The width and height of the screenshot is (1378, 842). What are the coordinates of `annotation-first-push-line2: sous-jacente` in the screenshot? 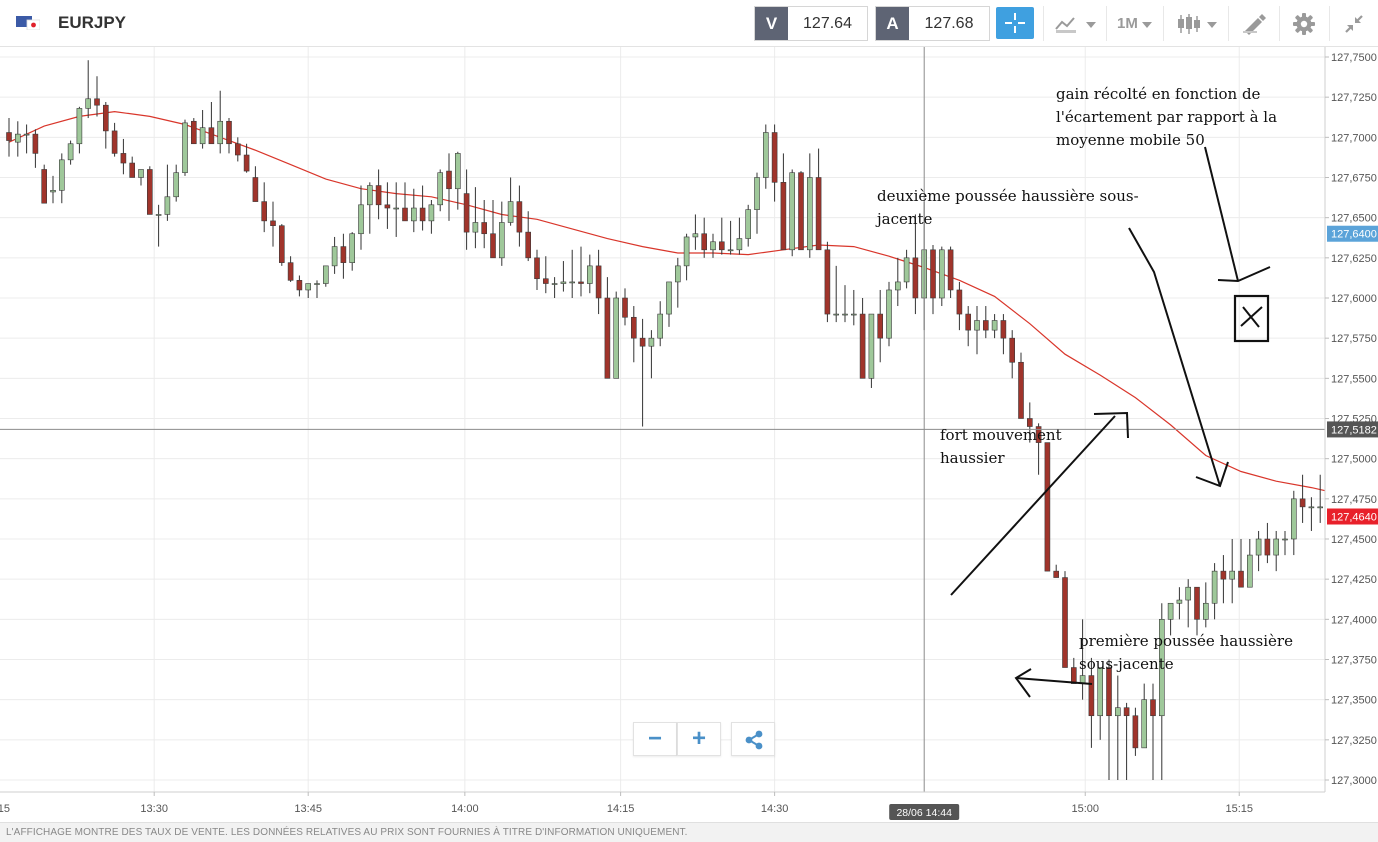 It's located at (1126, 664).